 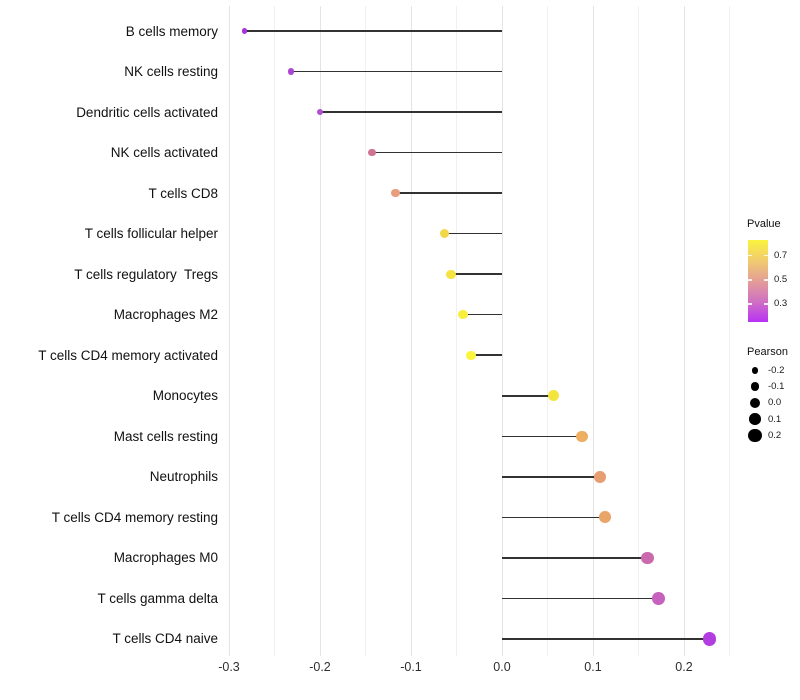 I want to click on category-label: T cells regulatory Tregs, so click(x=146, y=274).